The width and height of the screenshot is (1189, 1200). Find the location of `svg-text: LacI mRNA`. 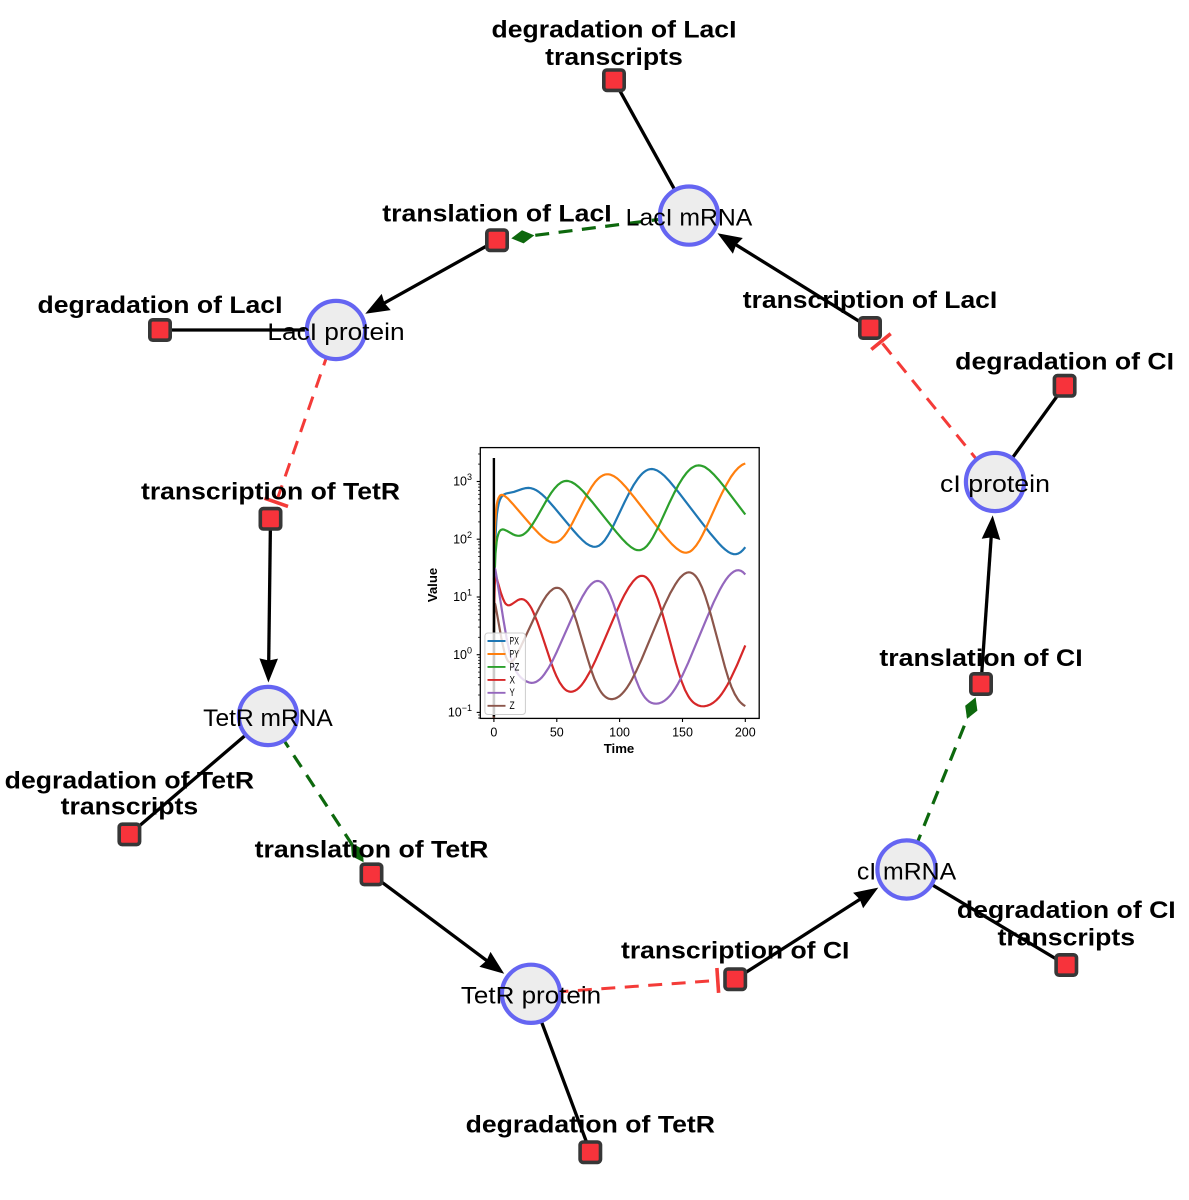

svg-text: LacI mRNA is located at coordinates (689, 217).